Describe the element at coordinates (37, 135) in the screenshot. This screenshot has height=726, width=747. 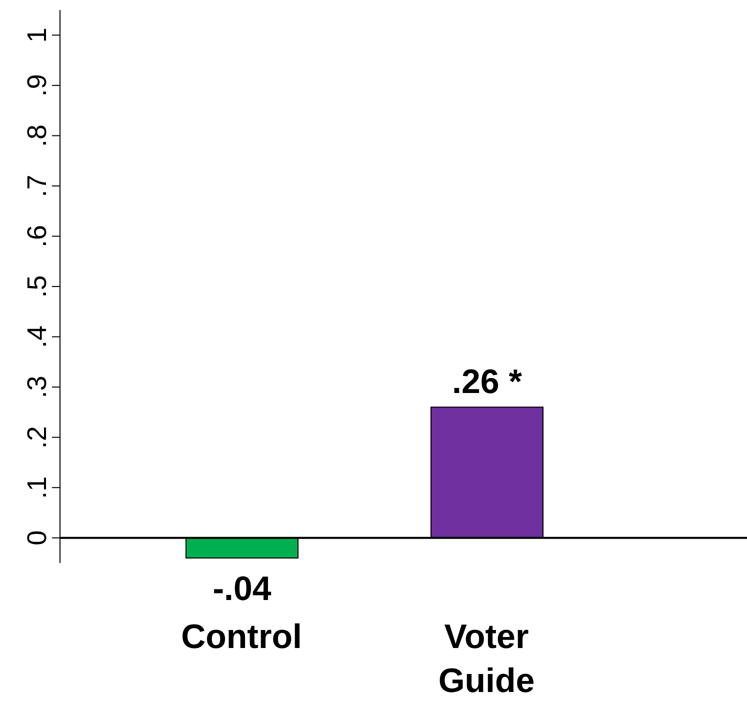
I see `y-tick-label: .8` at that location.